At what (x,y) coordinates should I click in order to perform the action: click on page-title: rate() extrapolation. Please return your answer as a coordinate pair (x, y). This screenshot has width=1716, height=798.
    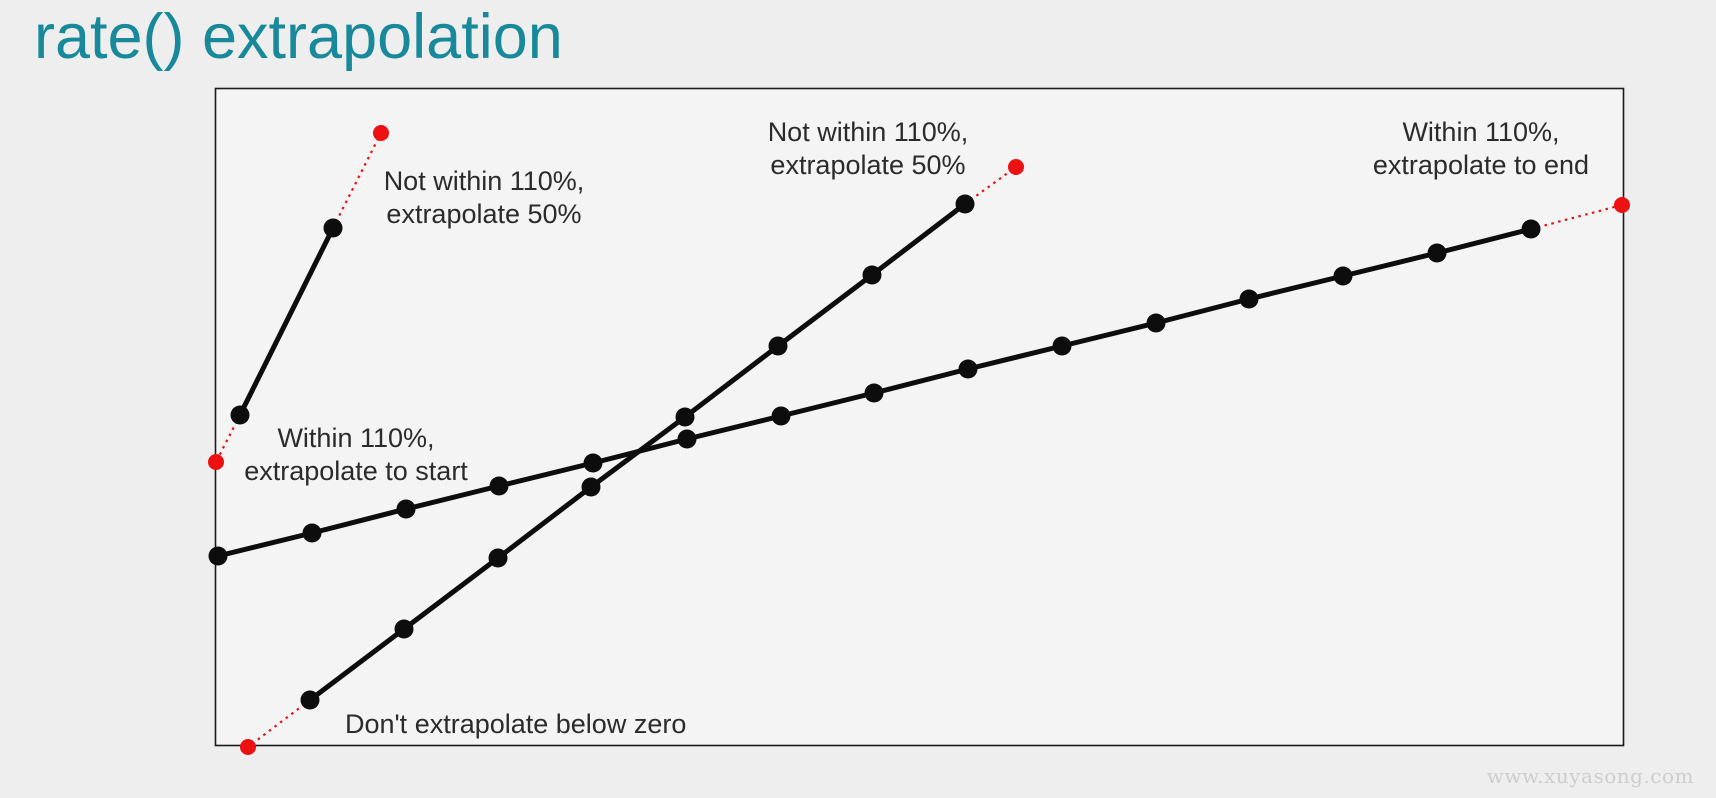
    Looking at the image, I should click on (298, 37).